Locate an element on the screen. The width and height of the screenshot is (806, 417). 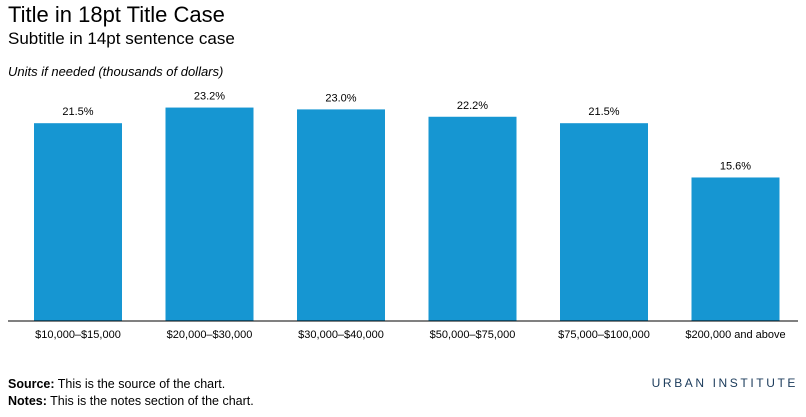
x-tick-label: $30,000–$40,000 is located at coordinates (341, 335).